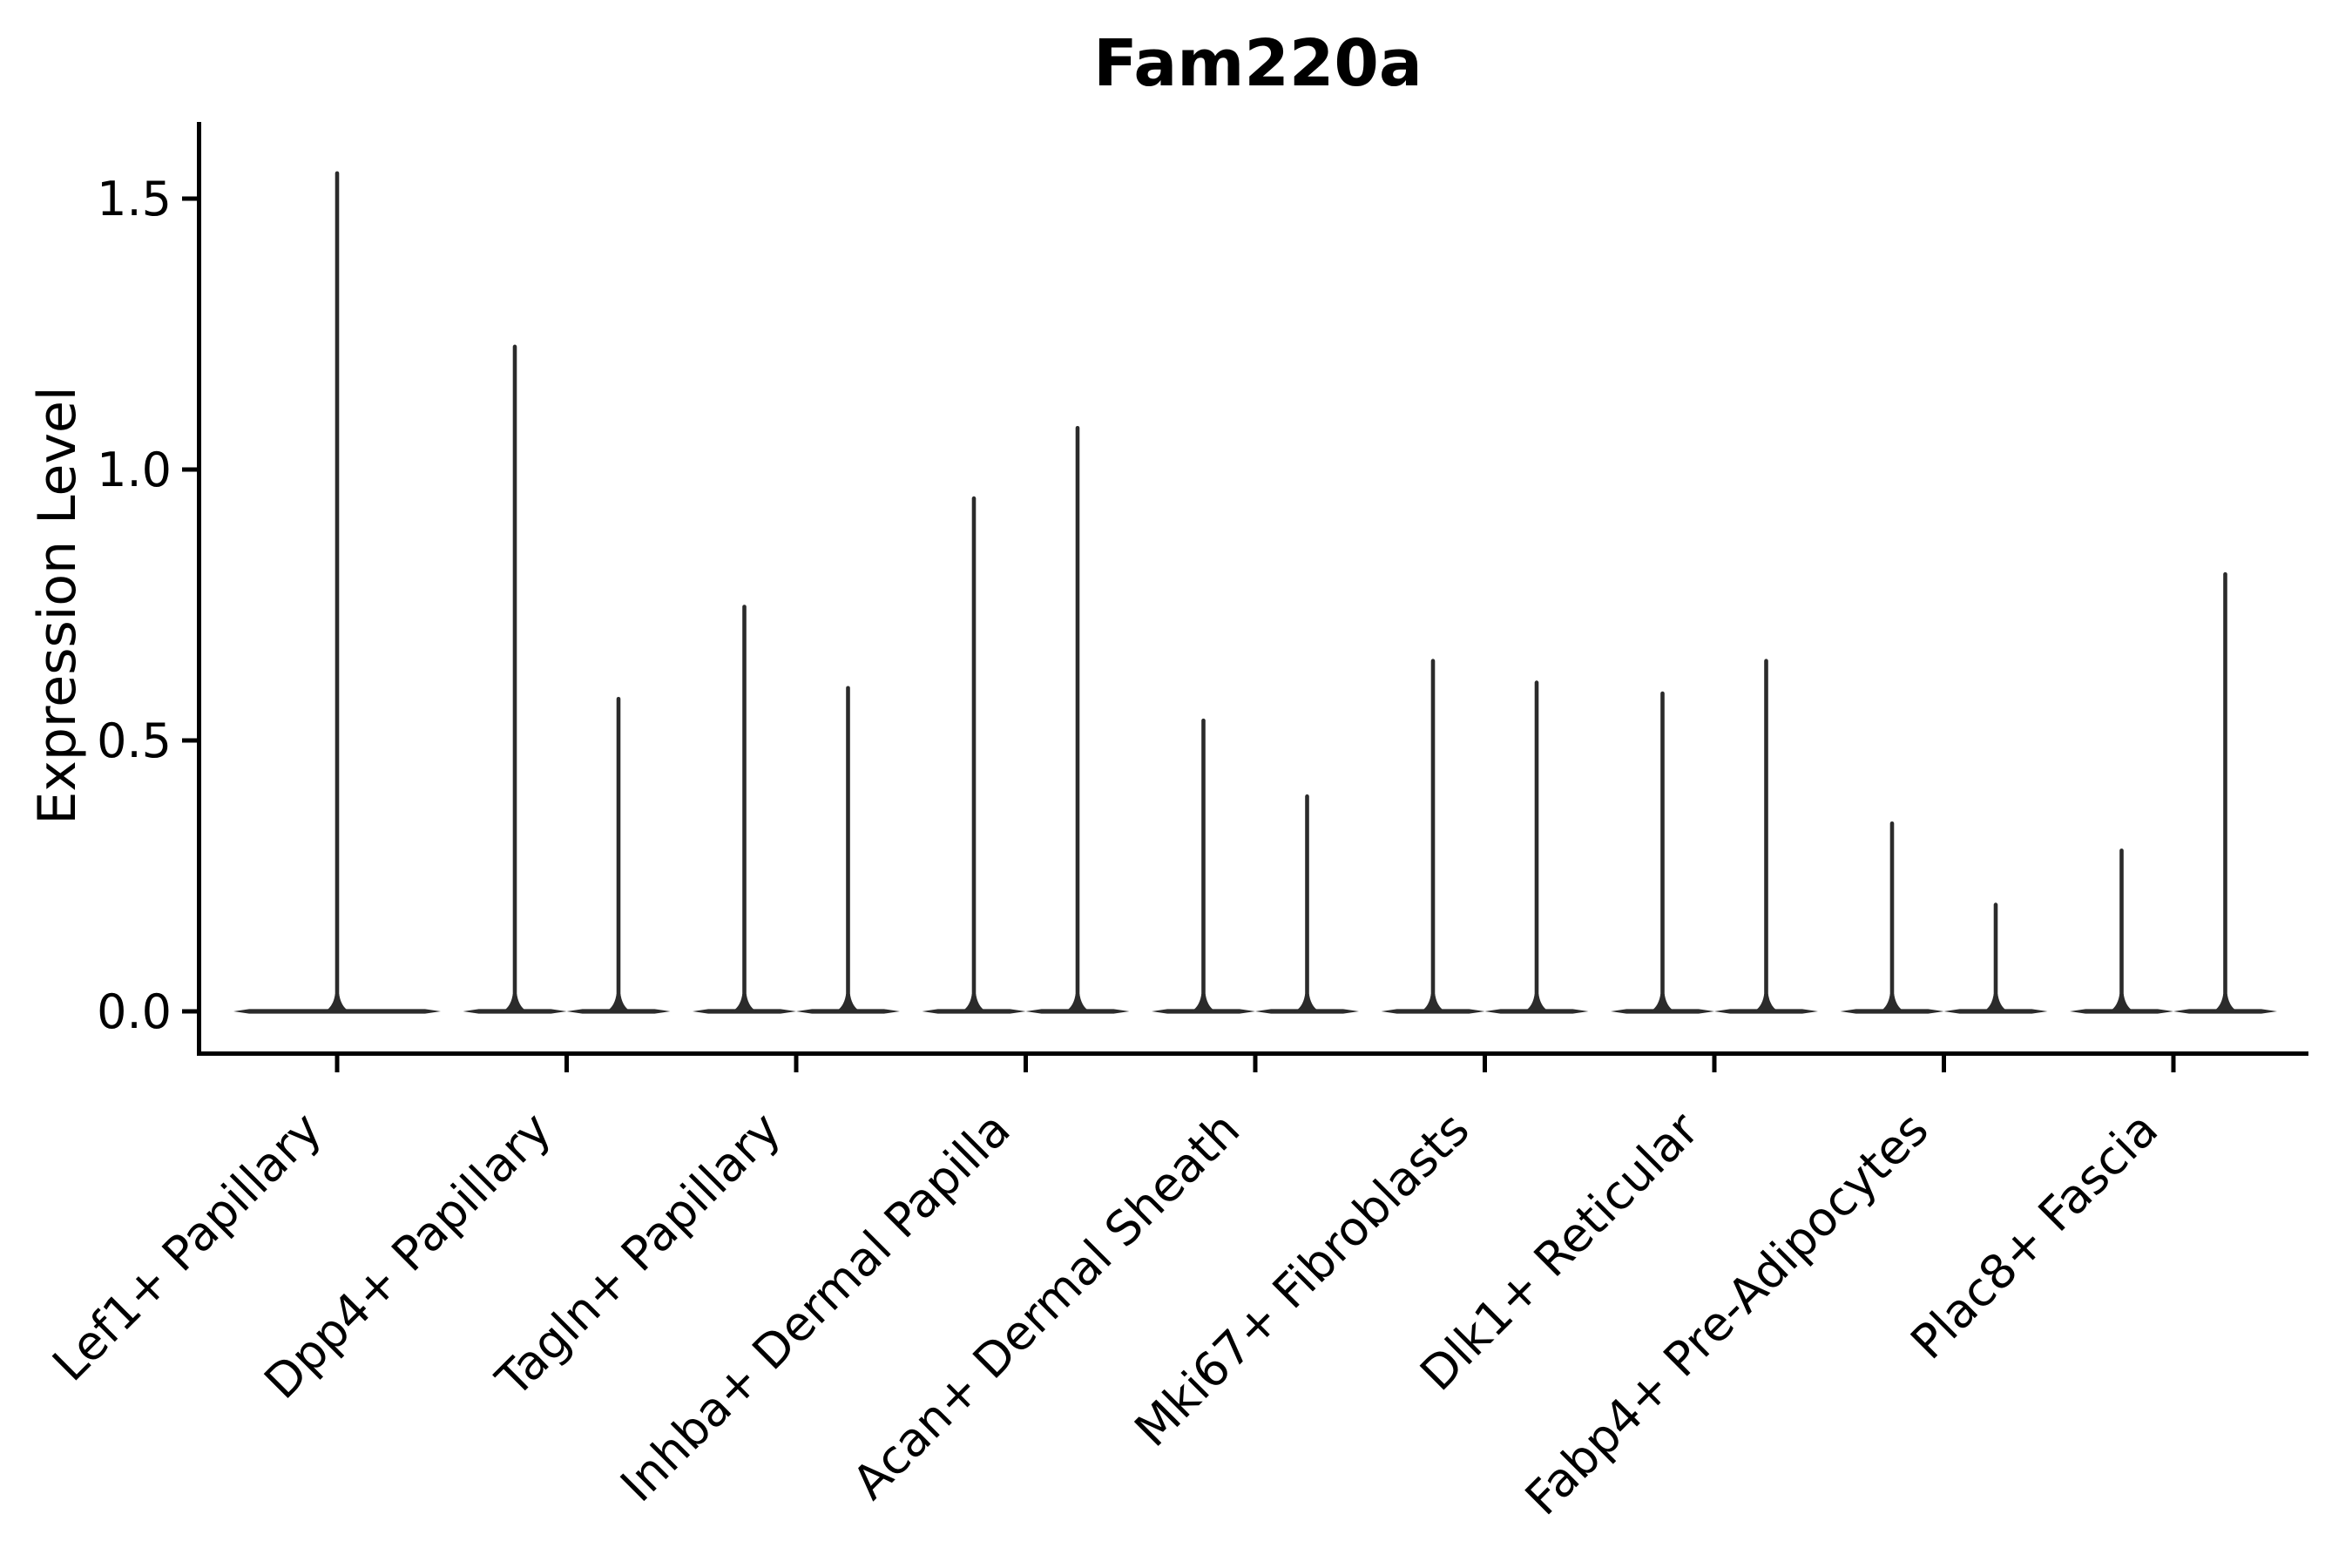 The width and height of the screenshot is (2352, 1568). Describe the element at coordinates (134, 1012) in the screenshot. I see `y-tick-label: 0.0` at that location.